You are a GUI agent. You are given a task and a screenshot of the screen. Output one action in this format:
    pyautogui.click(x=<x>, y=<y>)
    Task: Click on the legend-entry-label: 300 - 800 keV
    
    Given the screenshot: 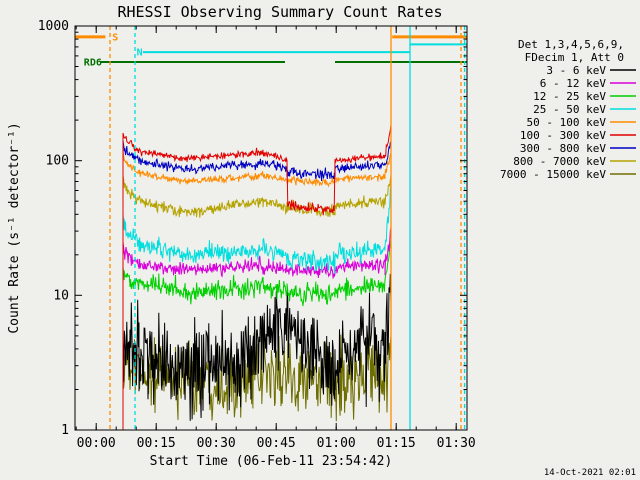 What is the action you would take?
    pyautogui.click(x=563, y=148)
    